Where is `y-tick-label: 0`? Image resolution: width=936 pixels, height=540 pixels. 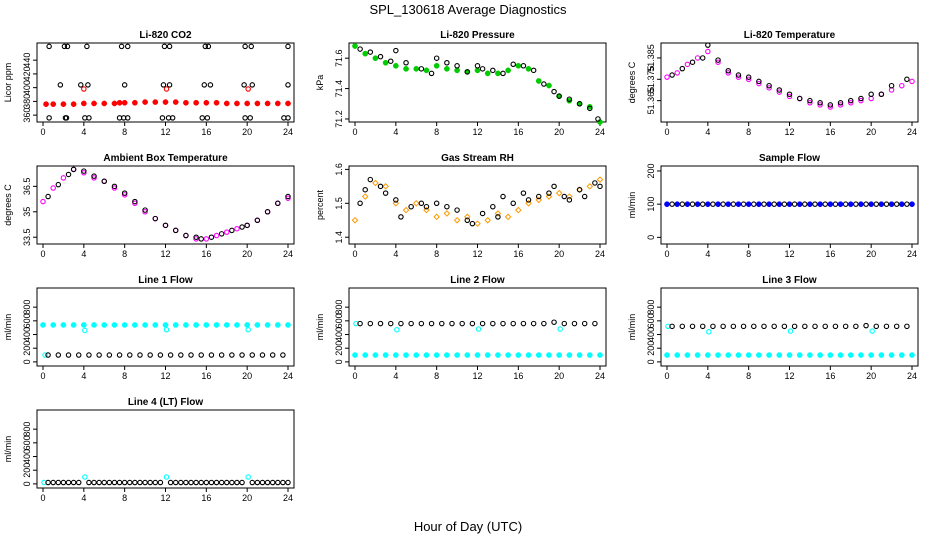
y-tick-label: 0 is located at coordinates (339, 361).